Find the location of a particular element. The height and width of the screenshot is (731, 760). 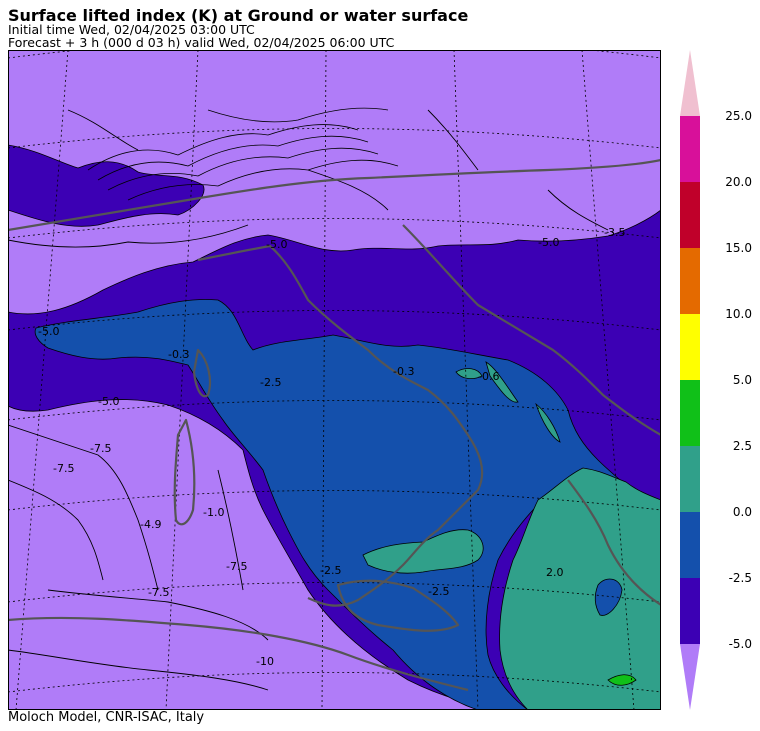

coastline-adriatic-east is located at coordinates (531, 330).